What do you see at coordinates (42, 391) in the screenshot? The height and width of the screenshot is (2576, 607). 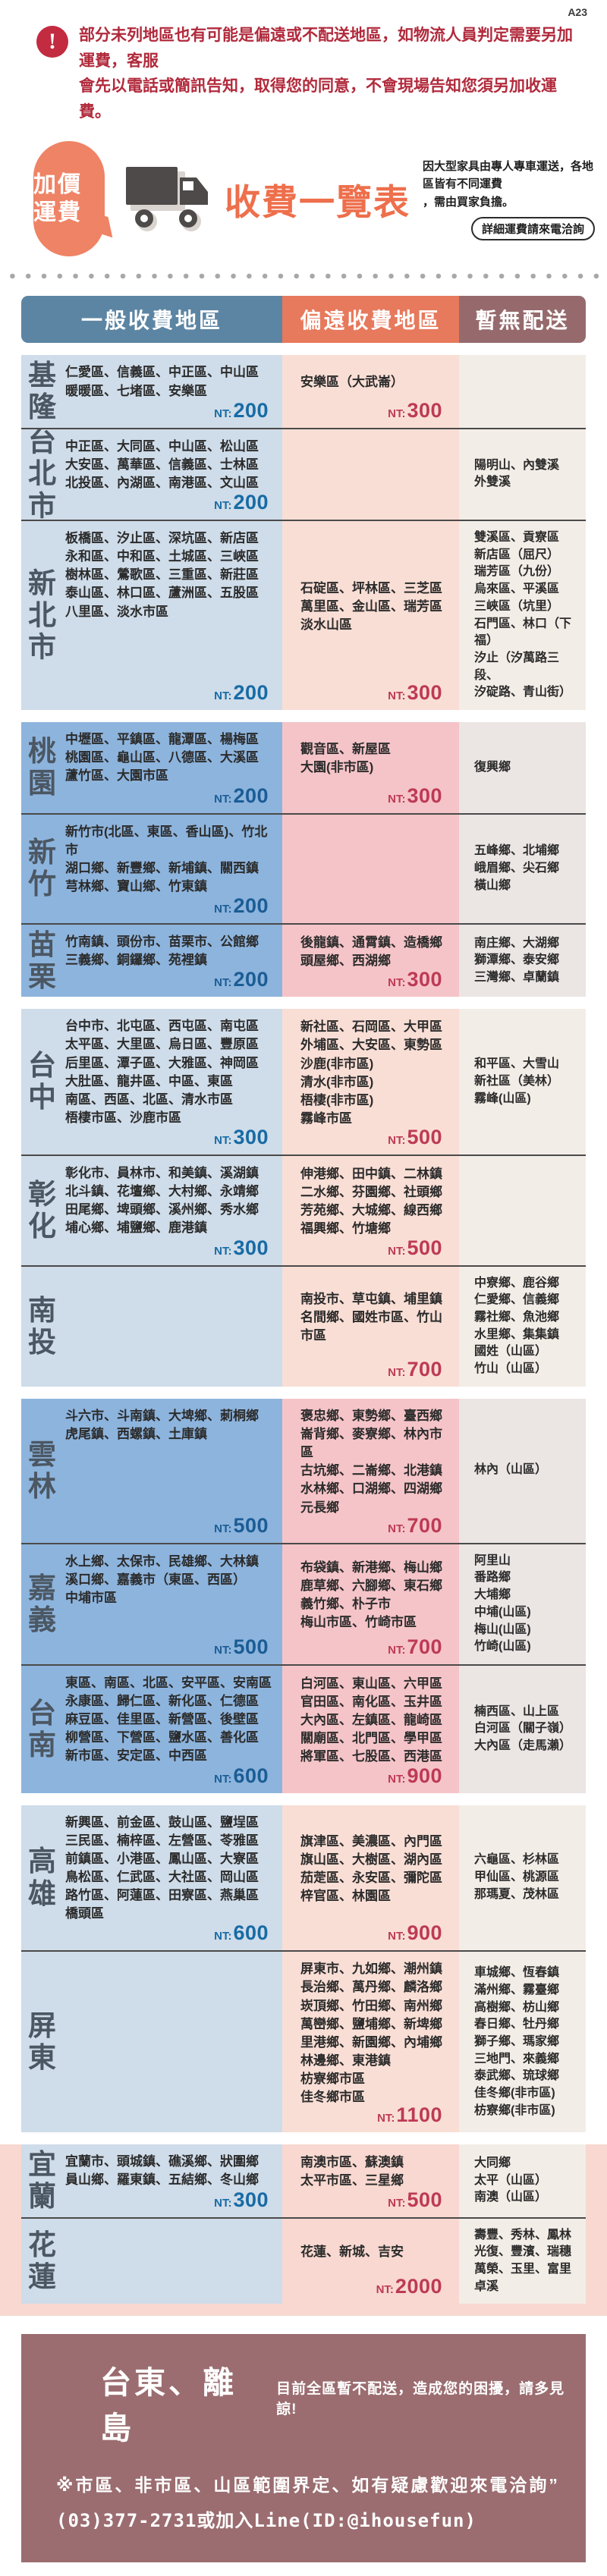 I see `region-name: 基隆` at bounding box center [42, 391].